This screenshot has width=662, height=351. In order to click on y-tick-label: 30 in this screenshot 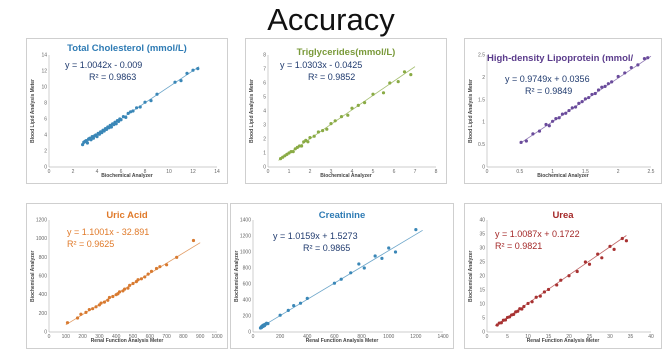, I will do `click(482, 249)`.